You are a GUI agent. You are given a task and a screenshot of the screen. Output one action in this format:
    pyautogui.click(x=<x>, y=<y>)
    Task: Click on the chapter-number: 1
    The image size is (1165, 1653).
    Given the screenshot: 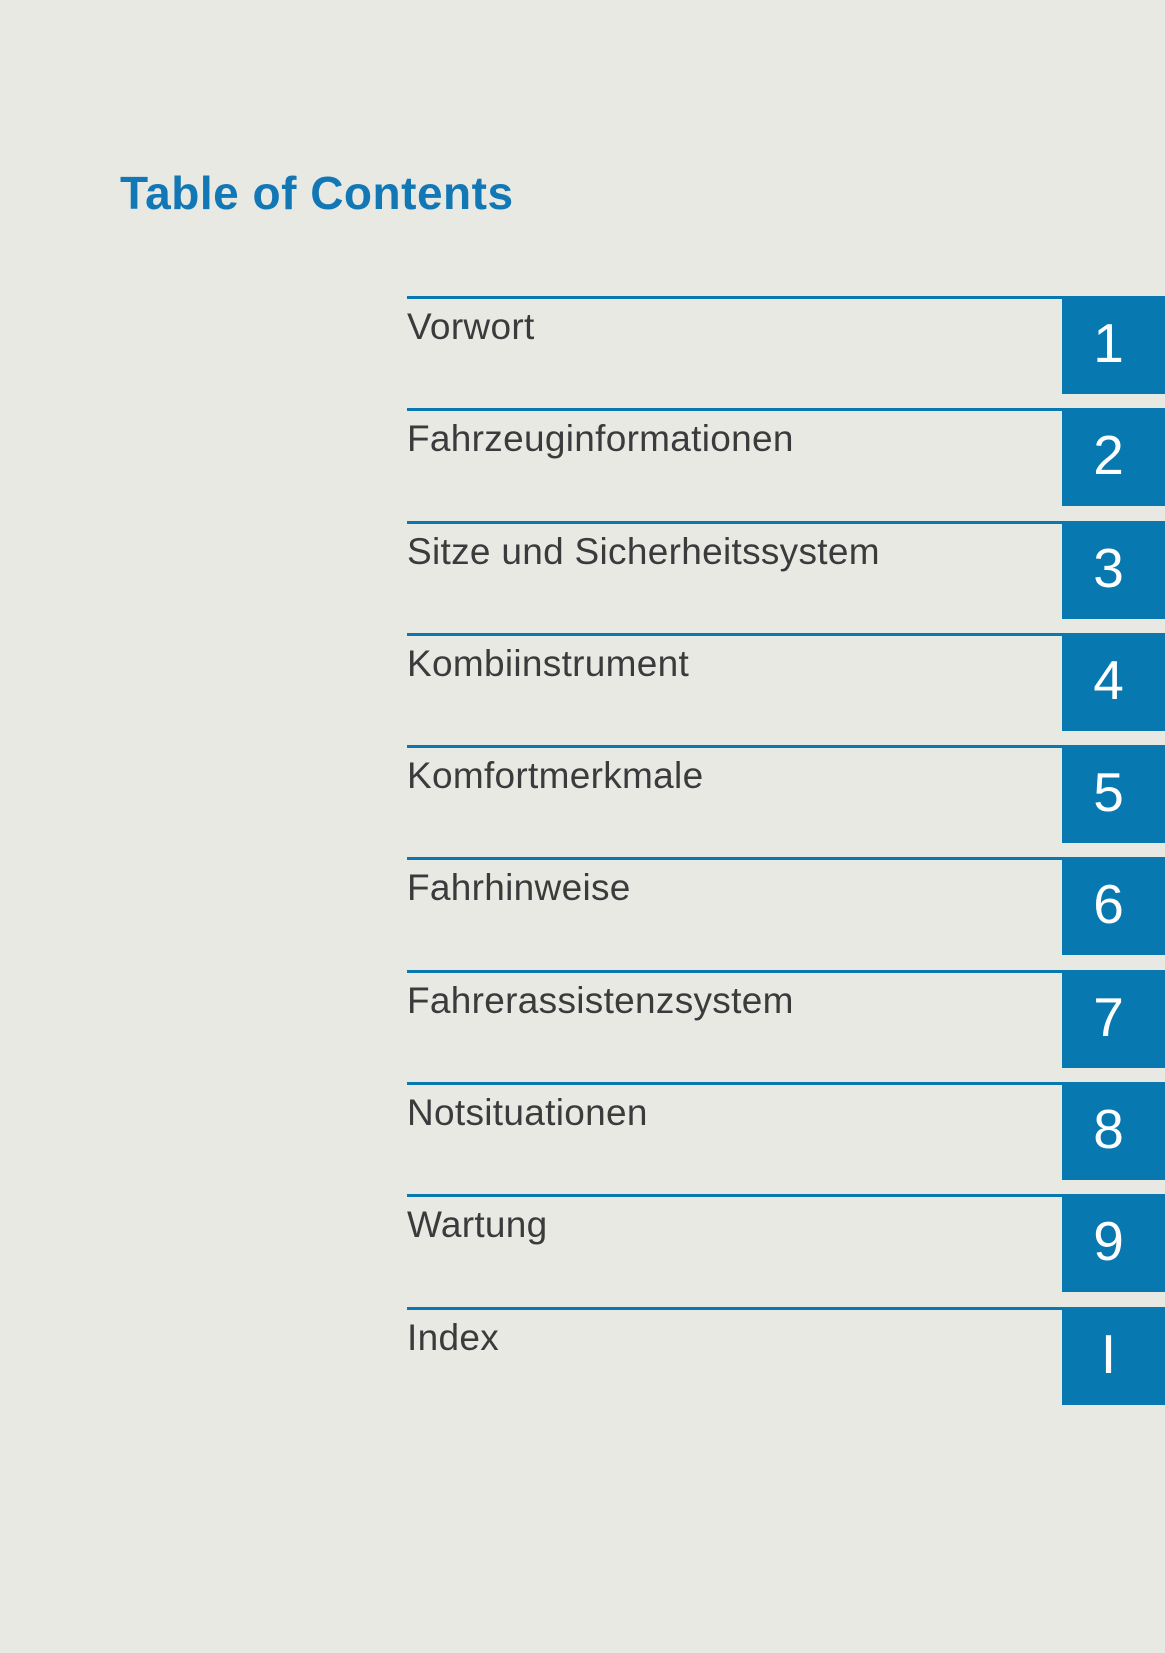 What is the action you would take?
    pyautogui.click(x=1108, y=343)
    